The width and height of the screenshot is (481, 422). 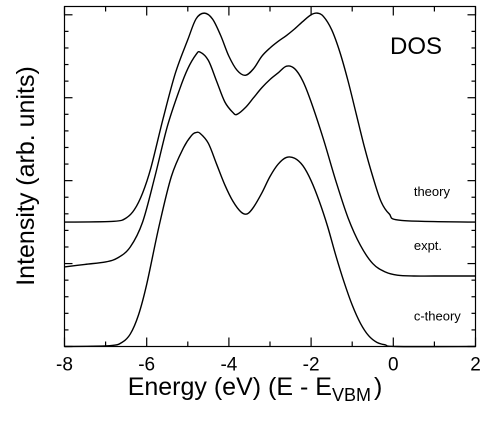 I want to click on x-tick-labels: -8 -6 -4 -2 0 2, so click(x=268, y=365).